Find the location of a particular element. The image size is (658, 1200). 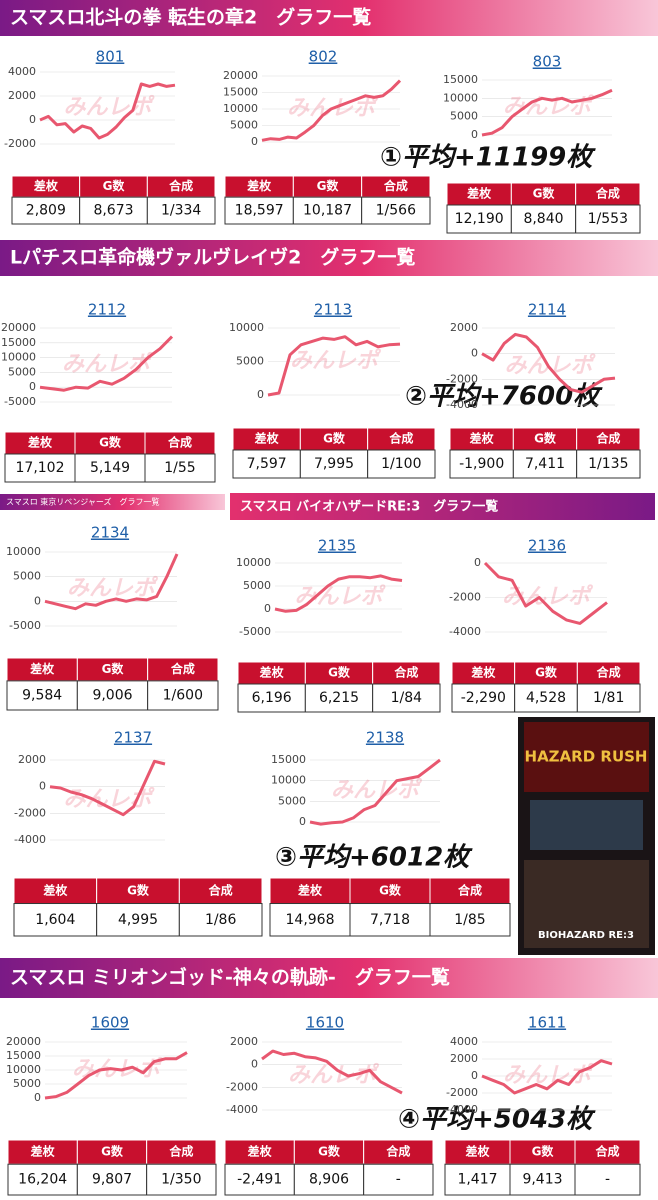

machine-reels is located at coordinates (586, 825).